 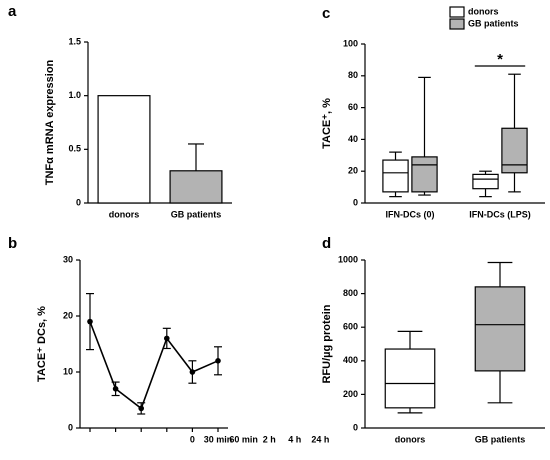 I want to click on x-tick-label: 4 h, so click(x=294, y=439).